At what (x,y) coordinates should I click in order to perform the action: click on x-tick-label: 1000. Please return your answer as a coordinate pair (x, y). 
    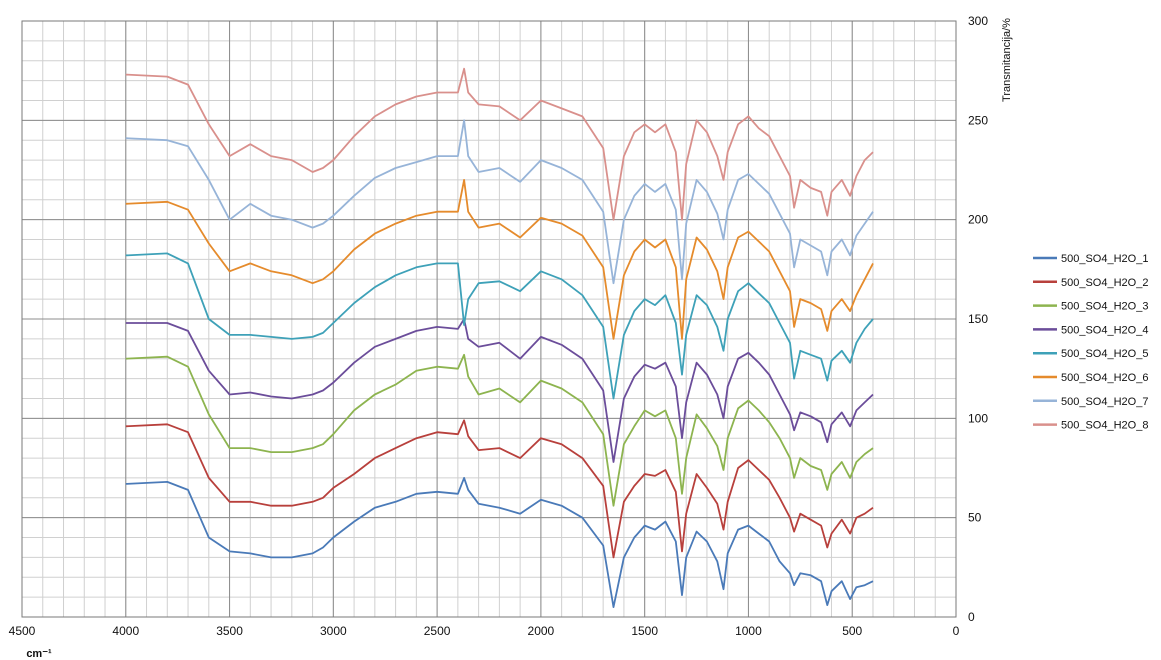
    Looking at the image, I should click on (748, 631).